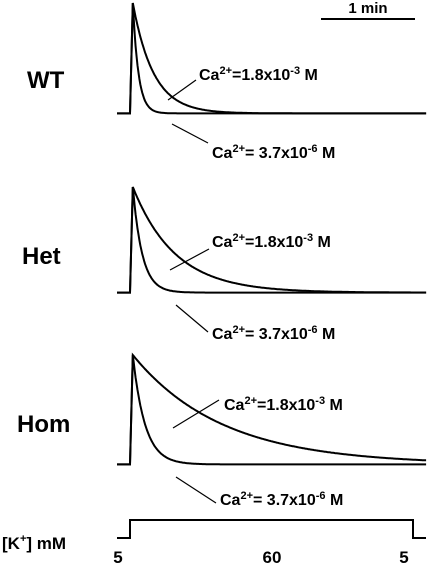  I want to click on stimulus-level-high: 60, so click(272, 556).